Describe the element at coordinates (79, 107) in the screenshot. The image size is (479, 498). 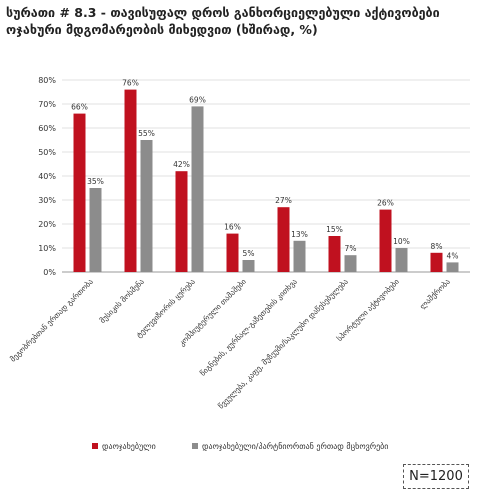
I see `value-label: 66%` at that location.